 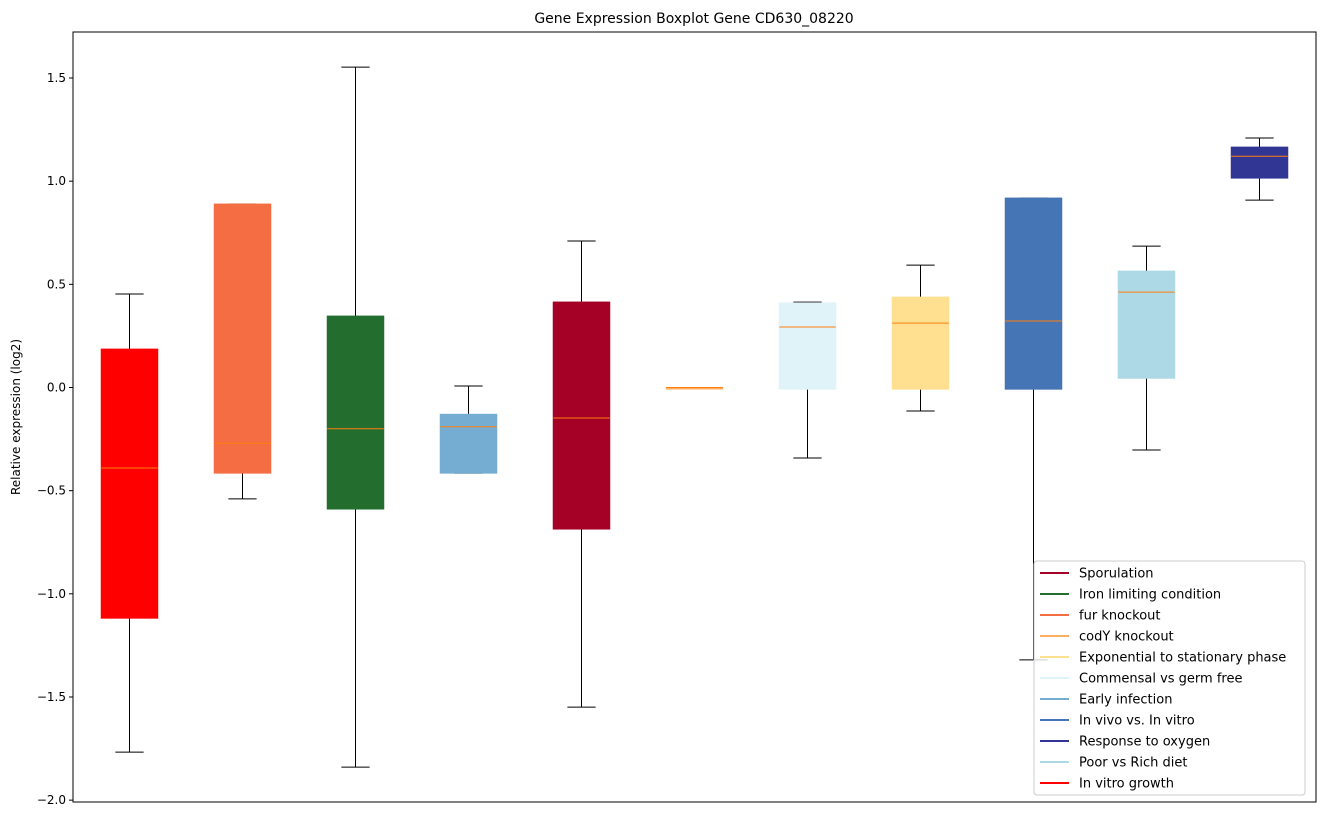 What do you see at coordinates (51, 491) in the screenshot?
I see `y-tick-label: −0.5` at bounding box center [51, 491].